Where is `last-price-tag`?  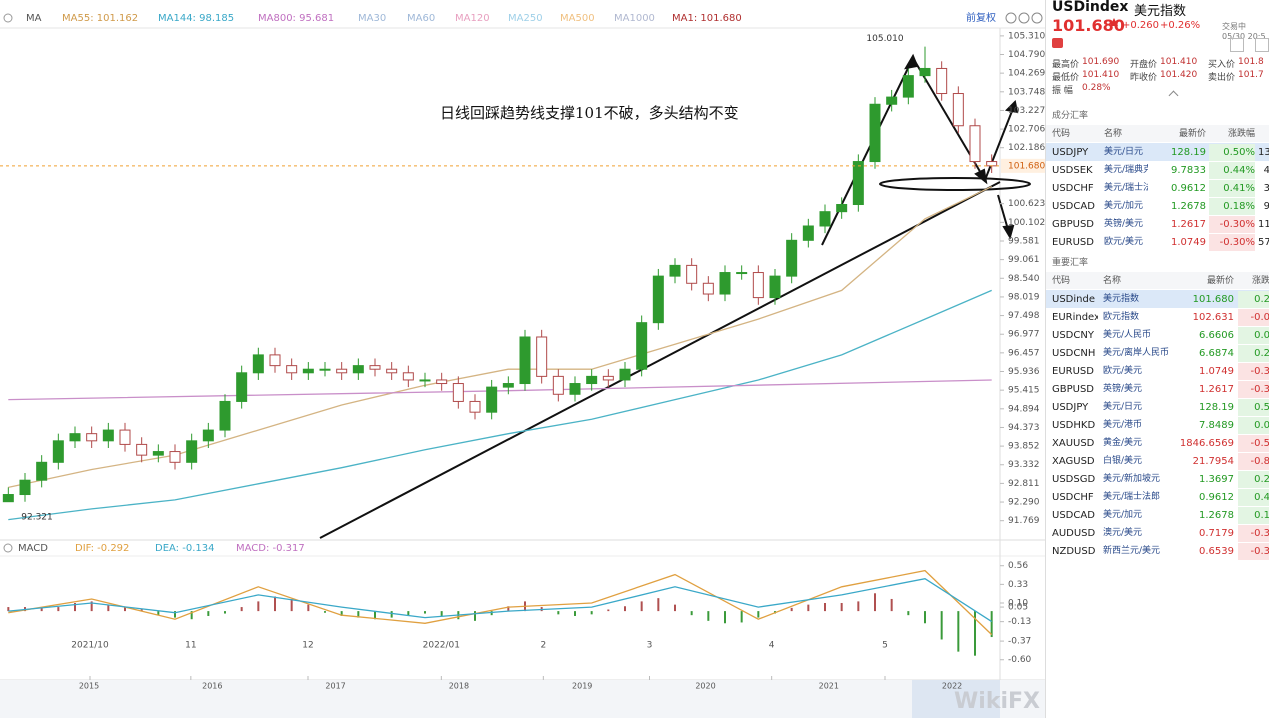 last-price-tag is located at coordinates (1023, 165).